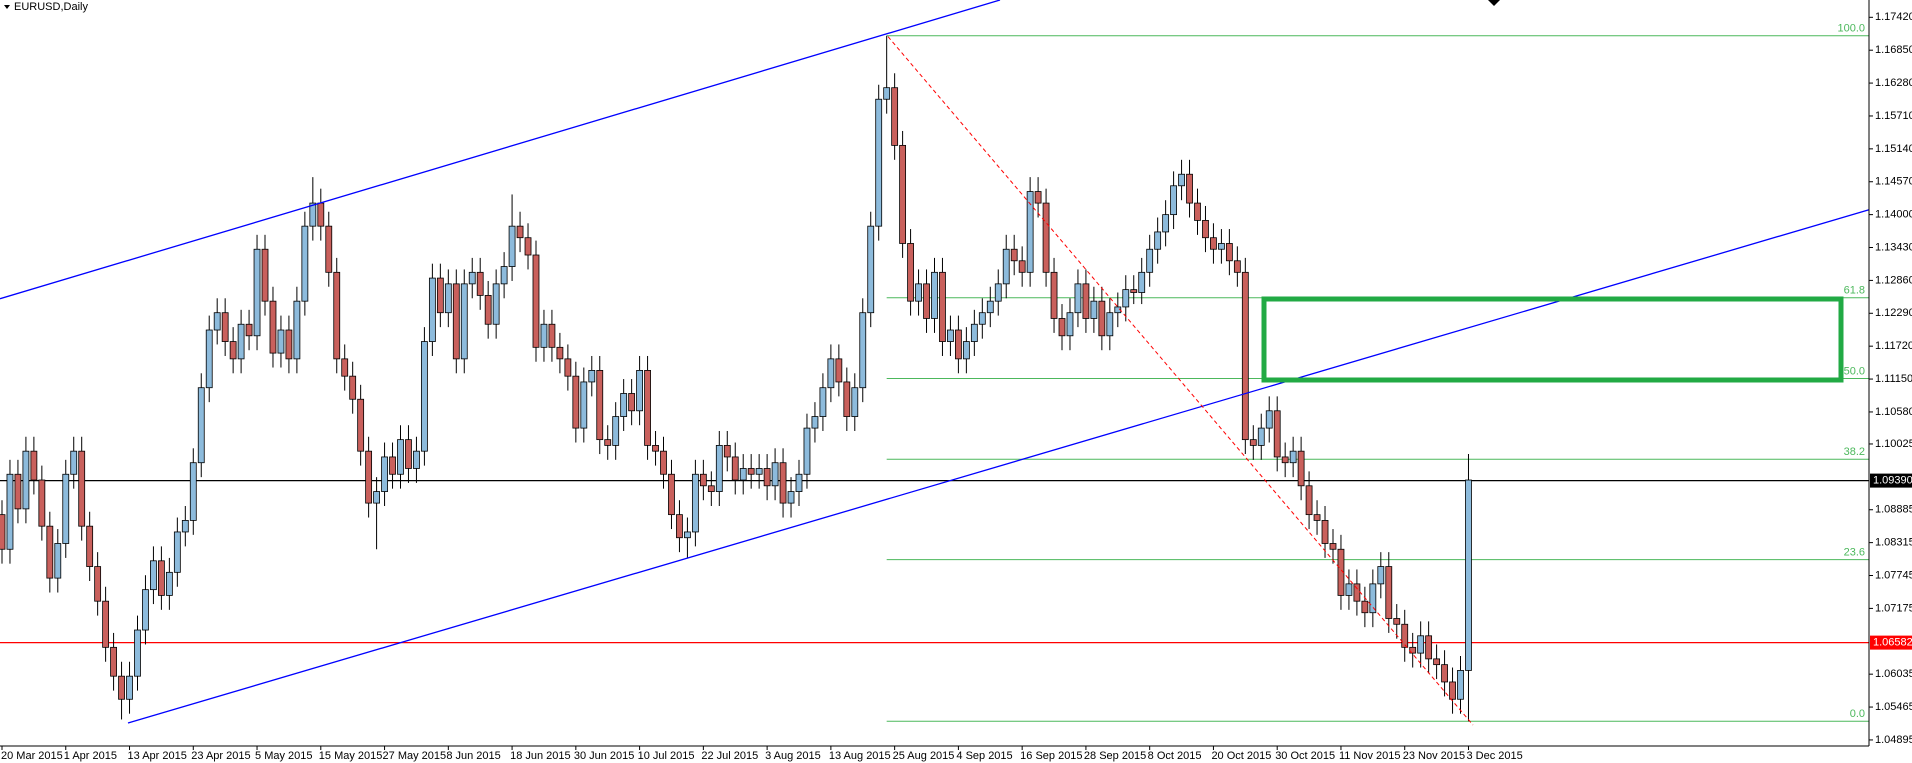 This screenshot has height=763, width=1912. Describe the element at coordinates (1893, 17) in the screenshot. I see `y-tick-label: 1.17420` at that location.